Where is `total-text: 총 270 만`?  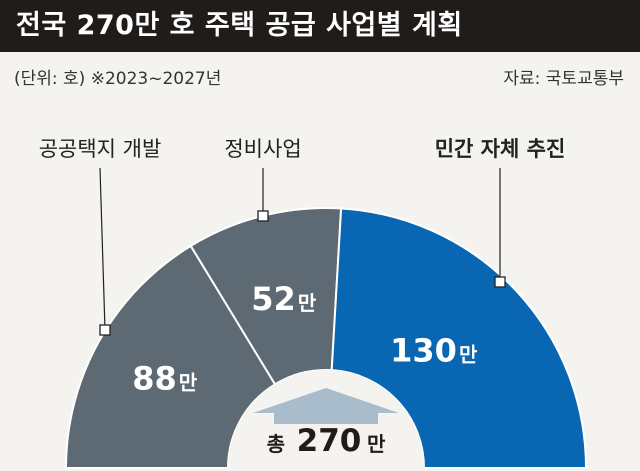
total-text: 총 270 만 is located at coordinates (326, 441).